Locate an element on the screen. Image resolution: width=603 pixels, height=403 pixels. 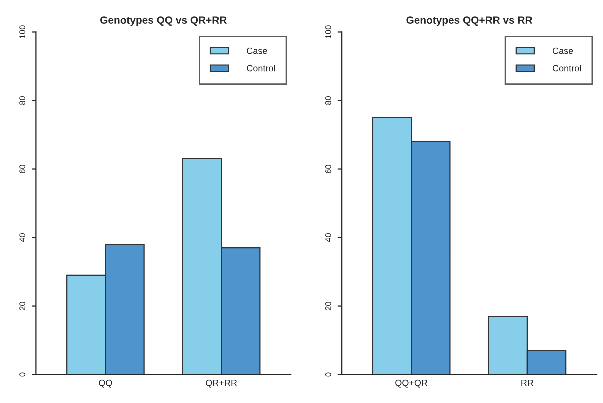
x-tick-label: QQ+QR is located at coordinates (412, 384).